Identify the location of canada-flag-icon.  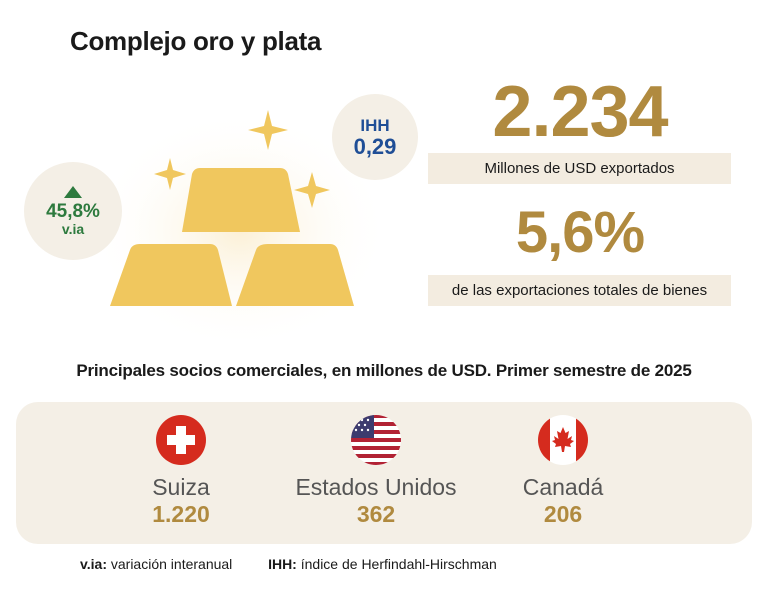
(563, 440).